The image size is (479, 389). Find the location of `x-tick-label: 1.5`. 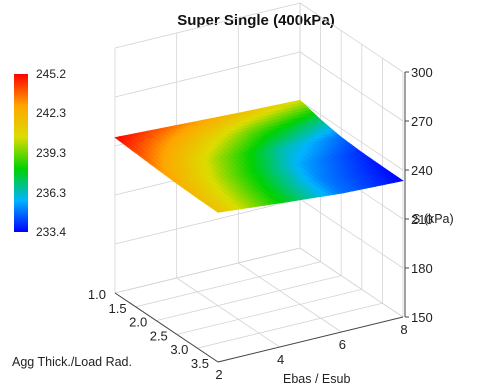

x-tick-label: 1.5 is located at coordinates (118, 308).